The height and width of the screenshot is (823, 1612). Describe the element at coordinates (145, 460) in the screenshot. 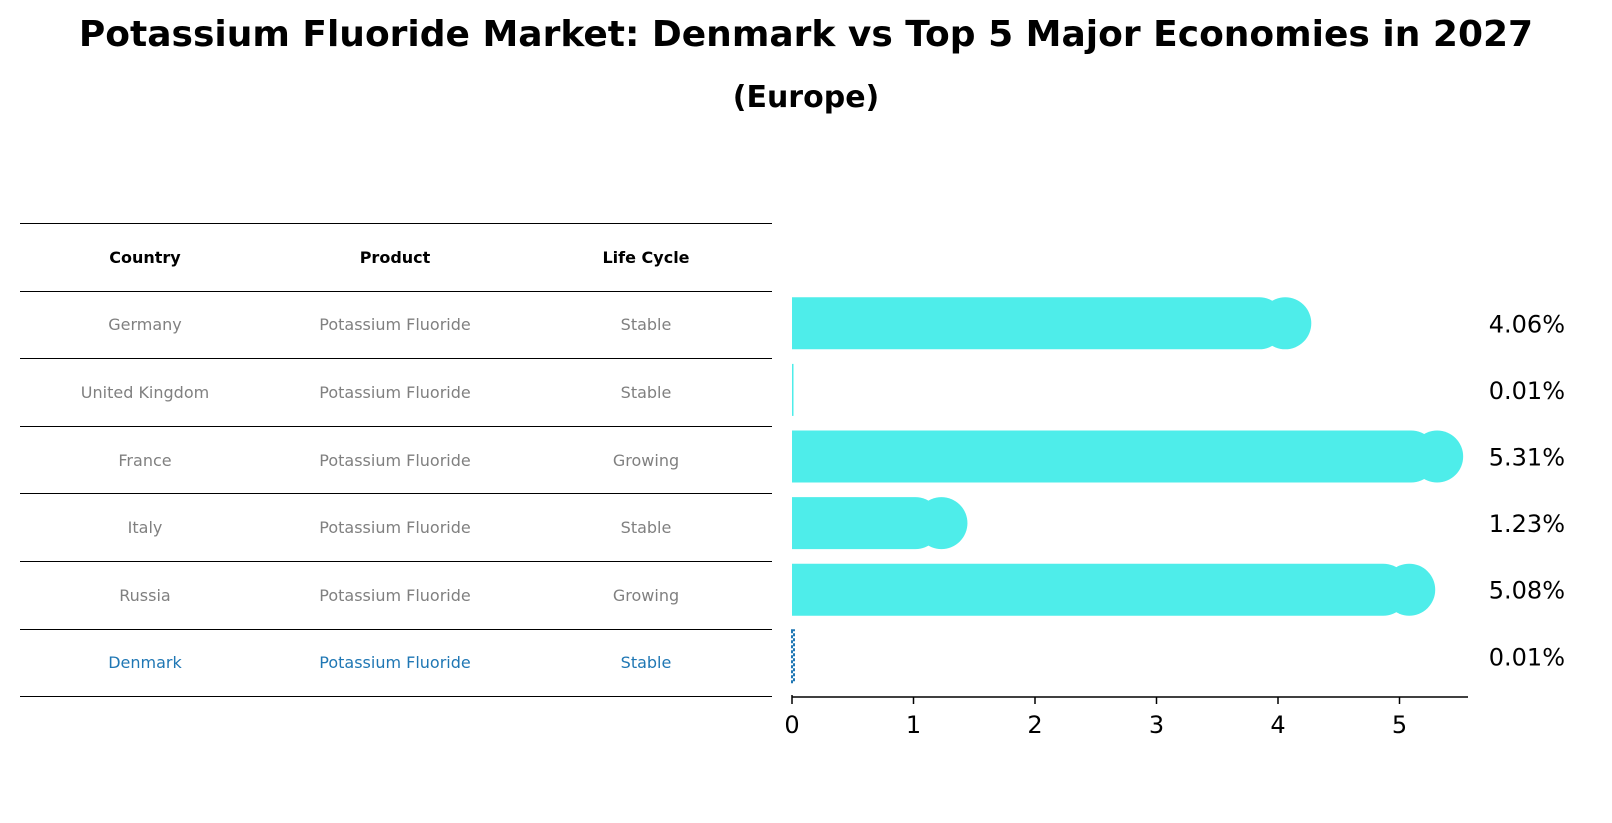

I see `country-cell: France` at that location.